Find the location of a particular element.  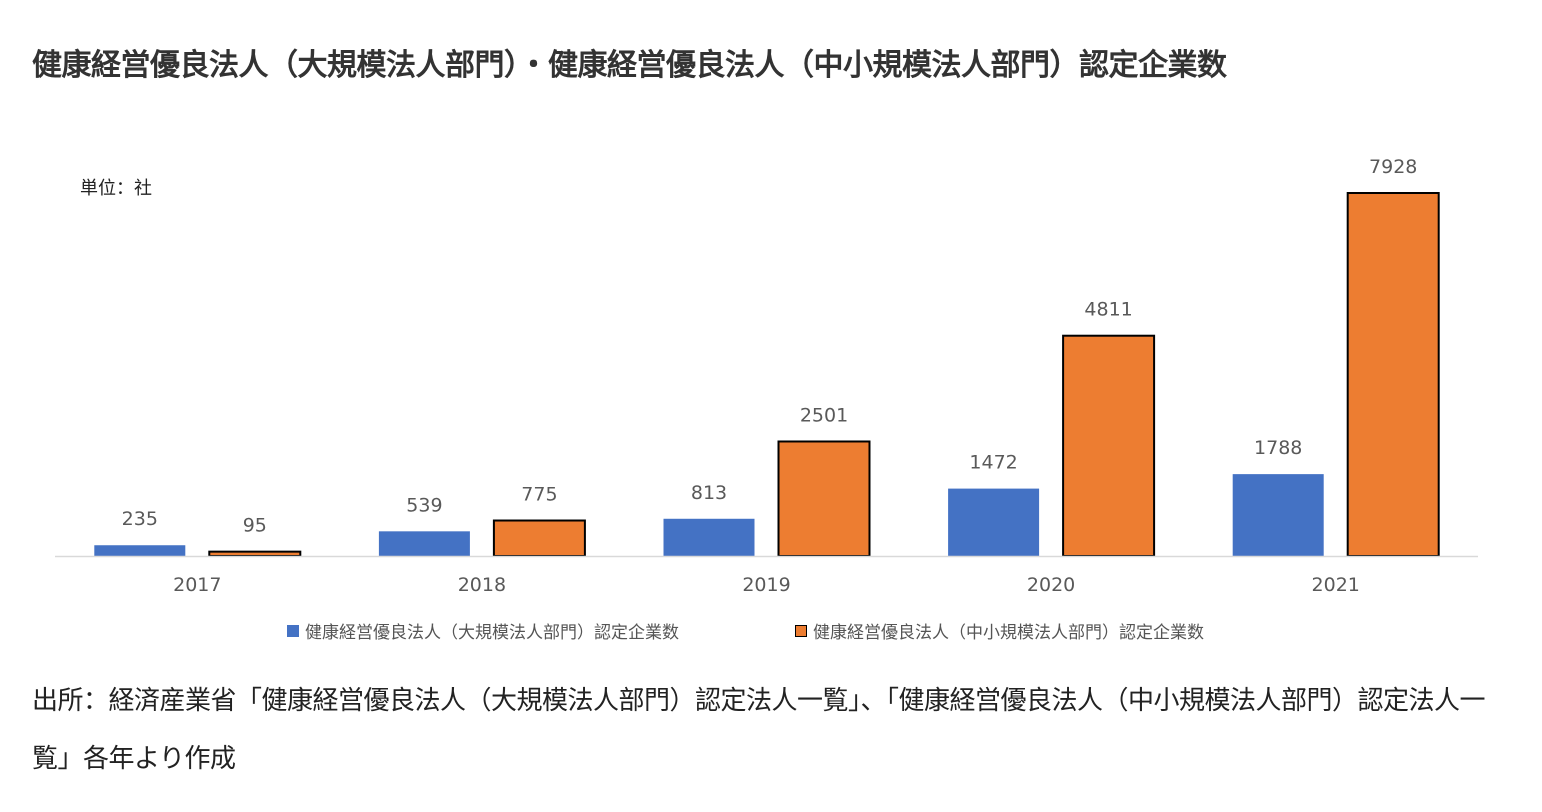

x-tick-label-2019: 2019 is located at coordinates (766, 585).